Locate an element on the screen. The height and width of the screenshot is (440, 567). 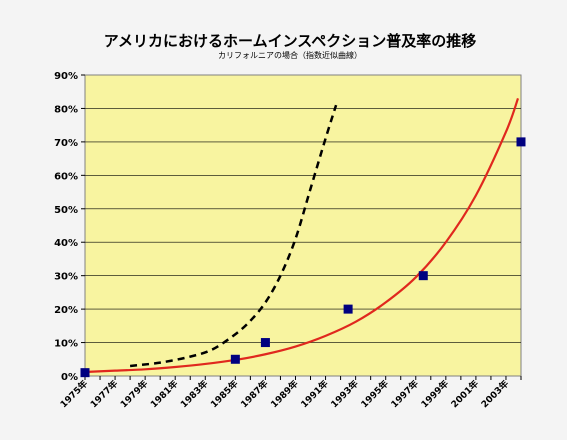
x-tick-label: 1979年 is located at coordinates (134, 394).